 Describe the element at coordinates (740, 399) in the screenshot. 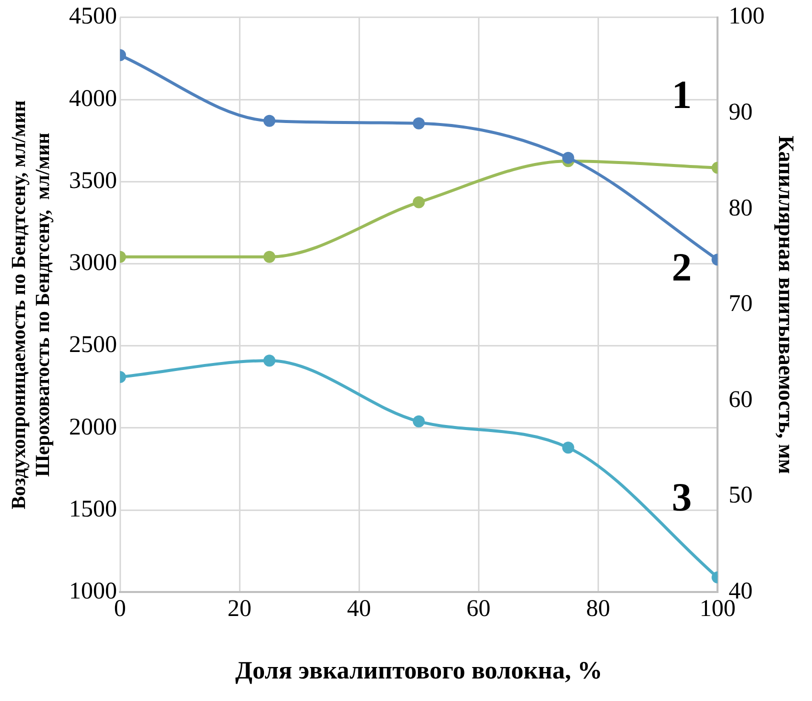

I see `y2-tick-label: 60` at that location.